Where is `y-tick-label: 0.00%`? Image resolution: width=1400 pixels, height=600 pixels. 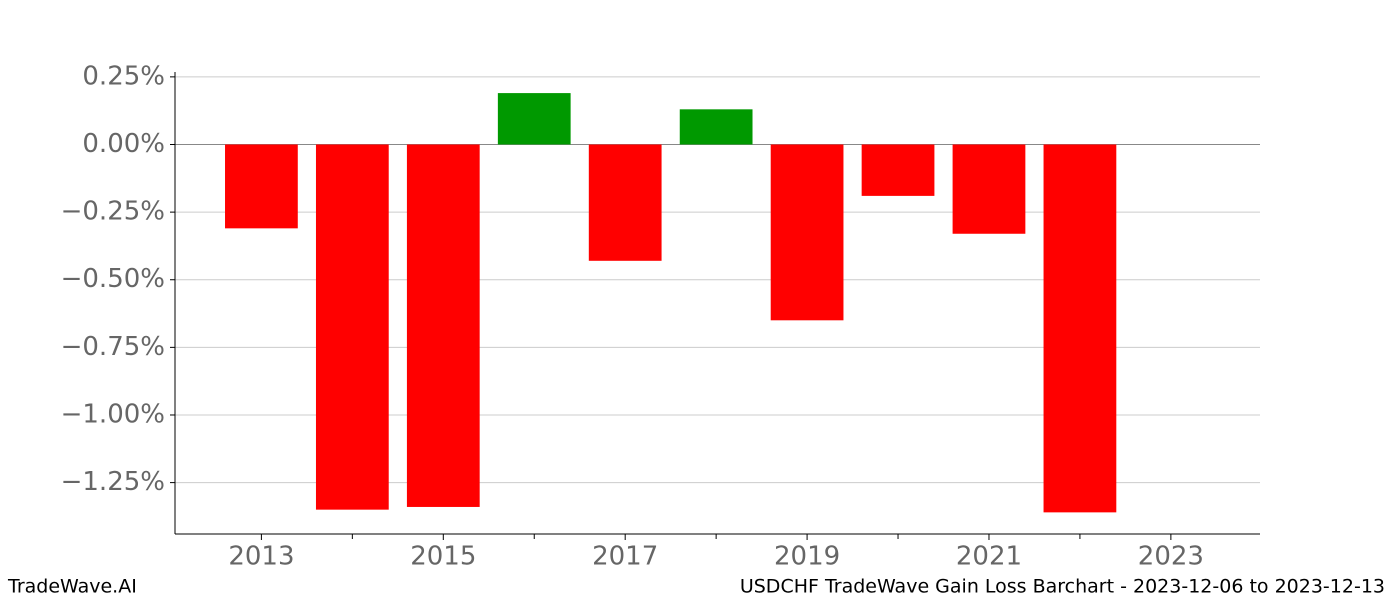 y-tick-label: 0.00% is located at coordinates (123, 144).